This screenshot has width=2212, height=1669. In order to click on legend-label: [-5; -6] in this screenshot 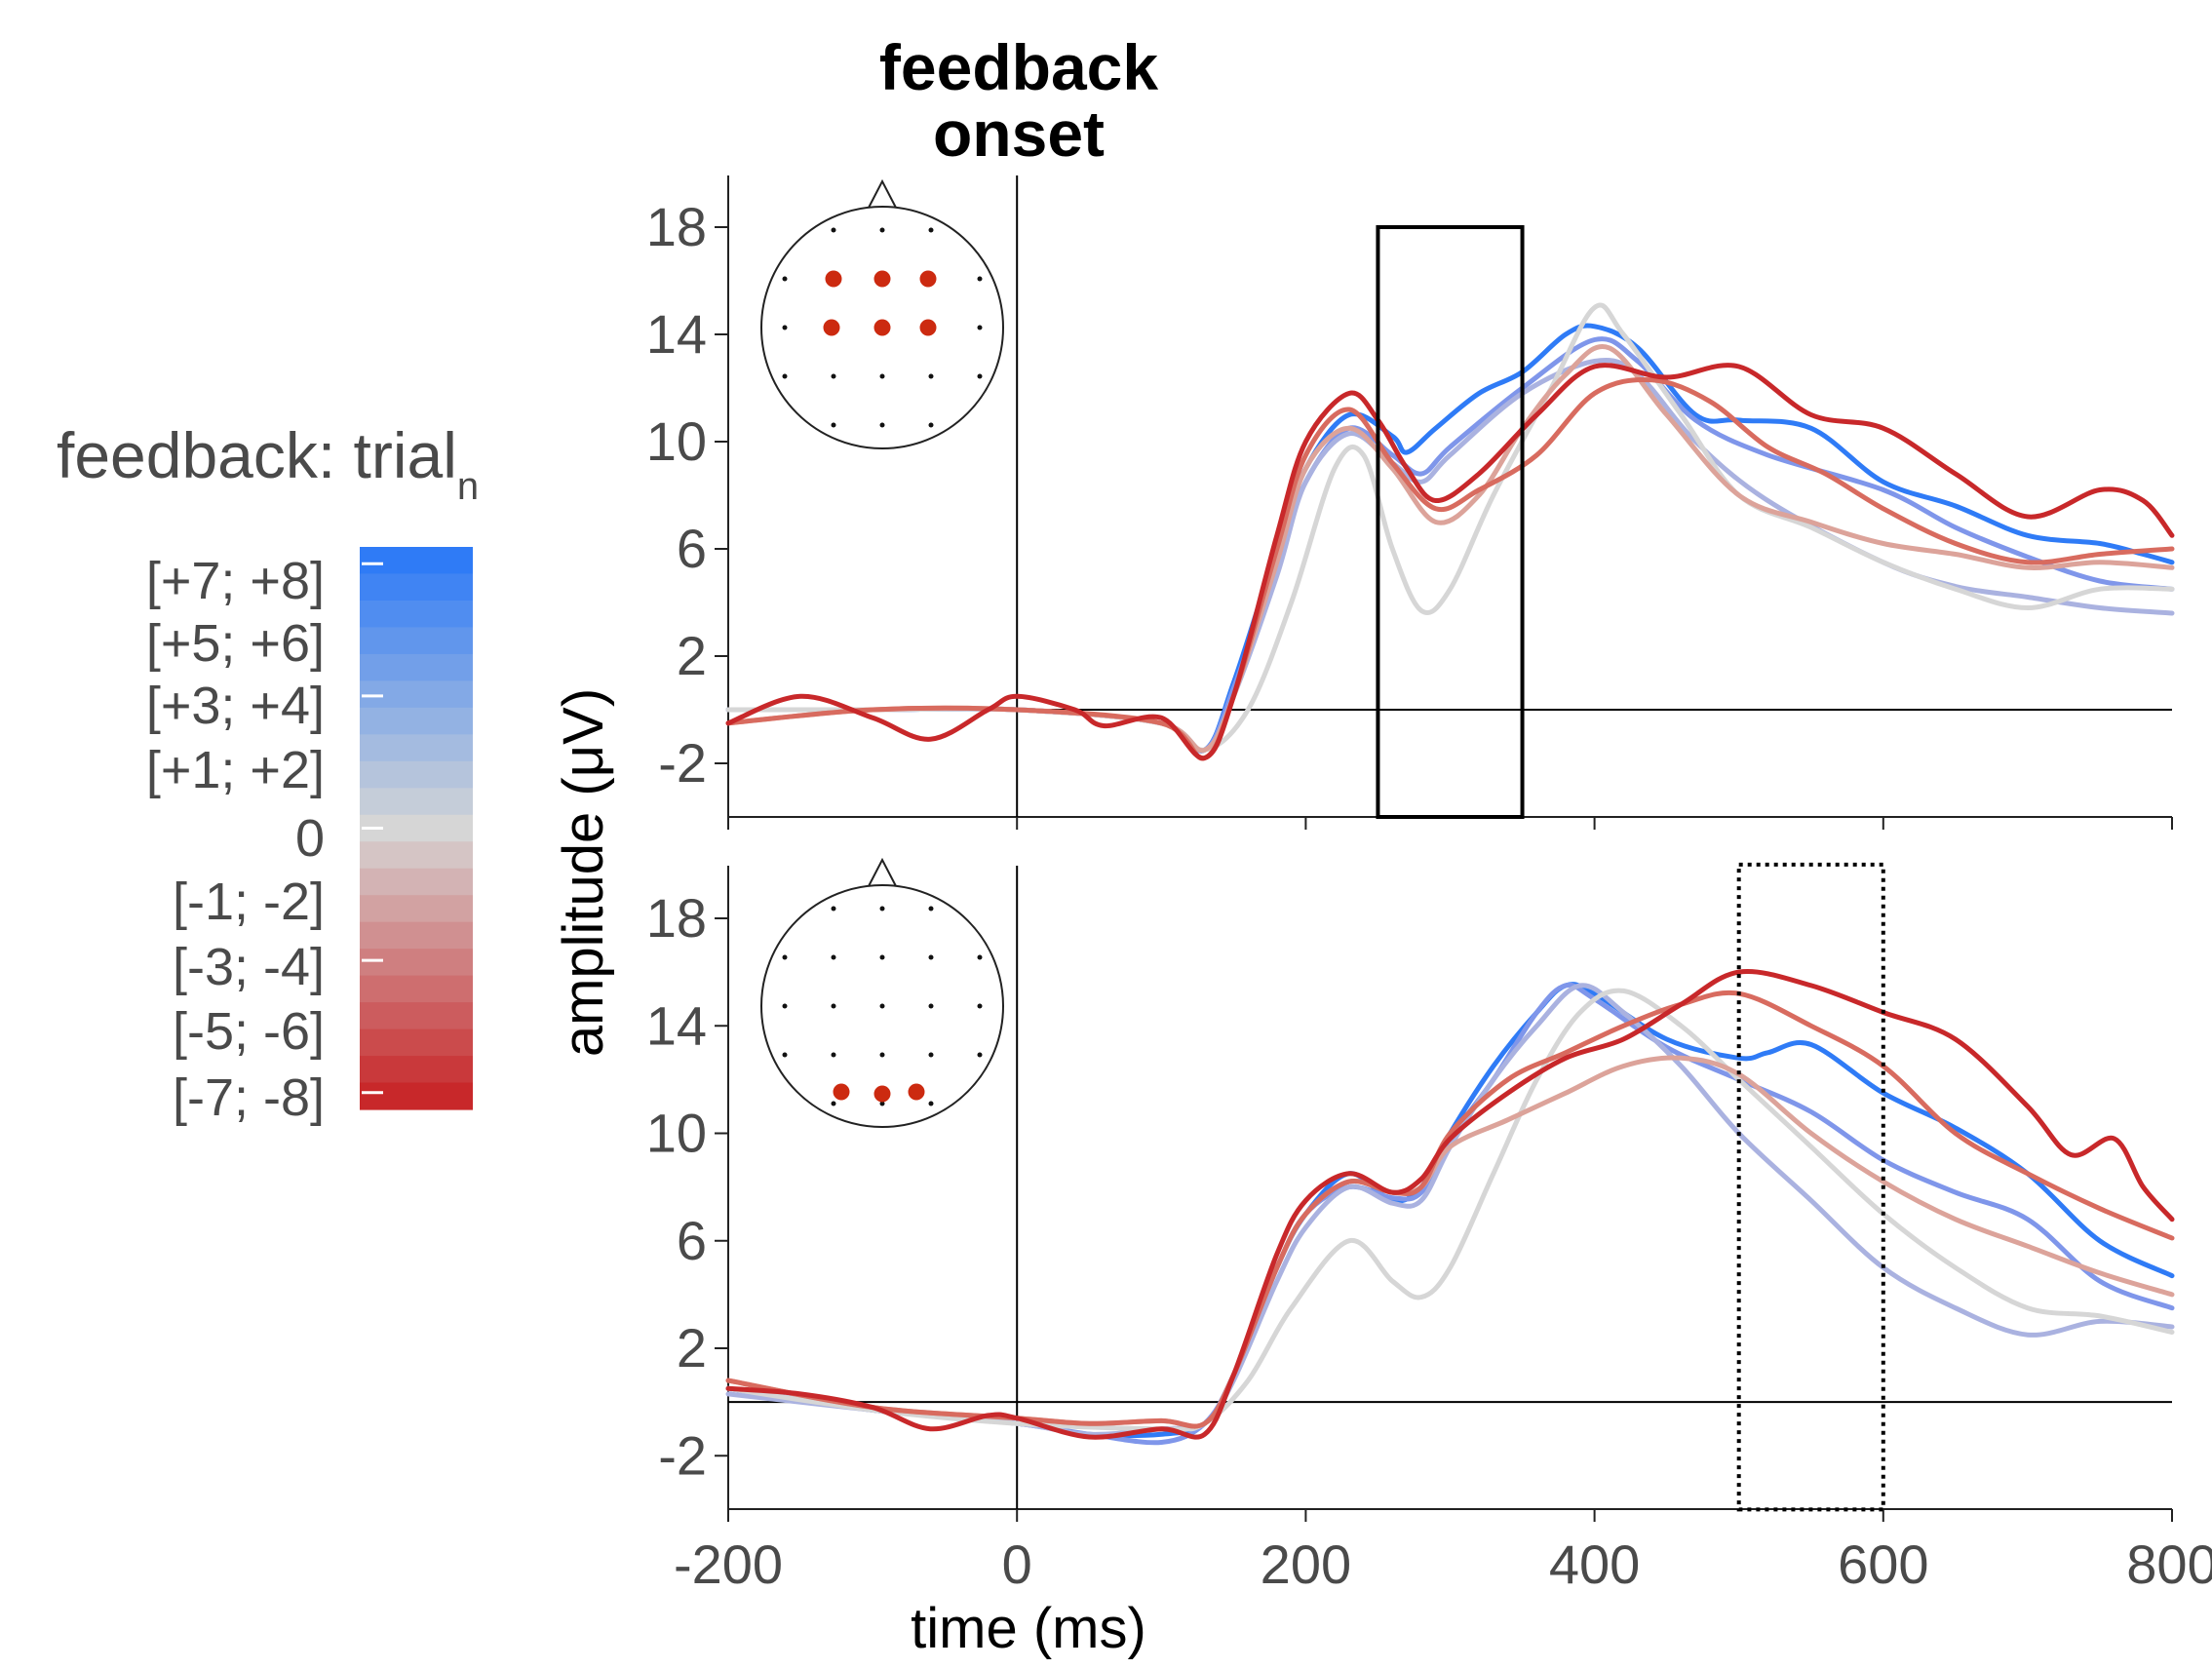, I will do `click(249, 1031)`.